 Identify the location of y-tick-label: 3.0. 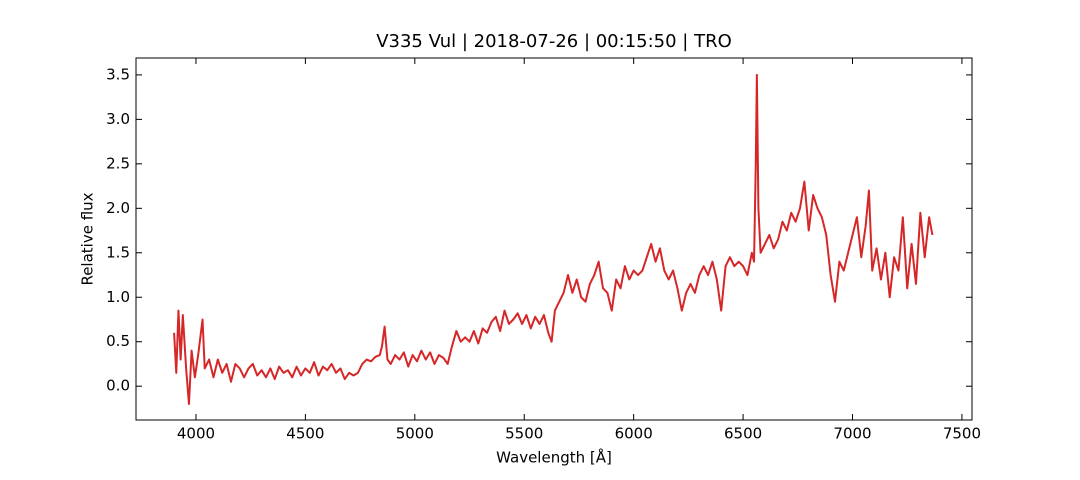
(118, 119).